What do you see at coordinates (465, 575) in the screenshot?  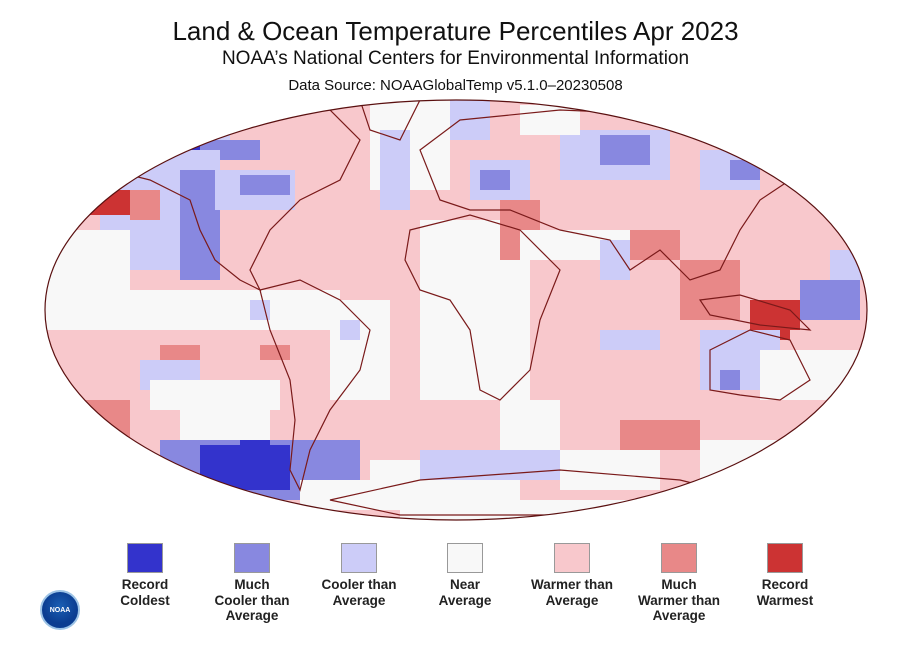 I see `legend-item: Near Average` at bounding box center [465, 575].